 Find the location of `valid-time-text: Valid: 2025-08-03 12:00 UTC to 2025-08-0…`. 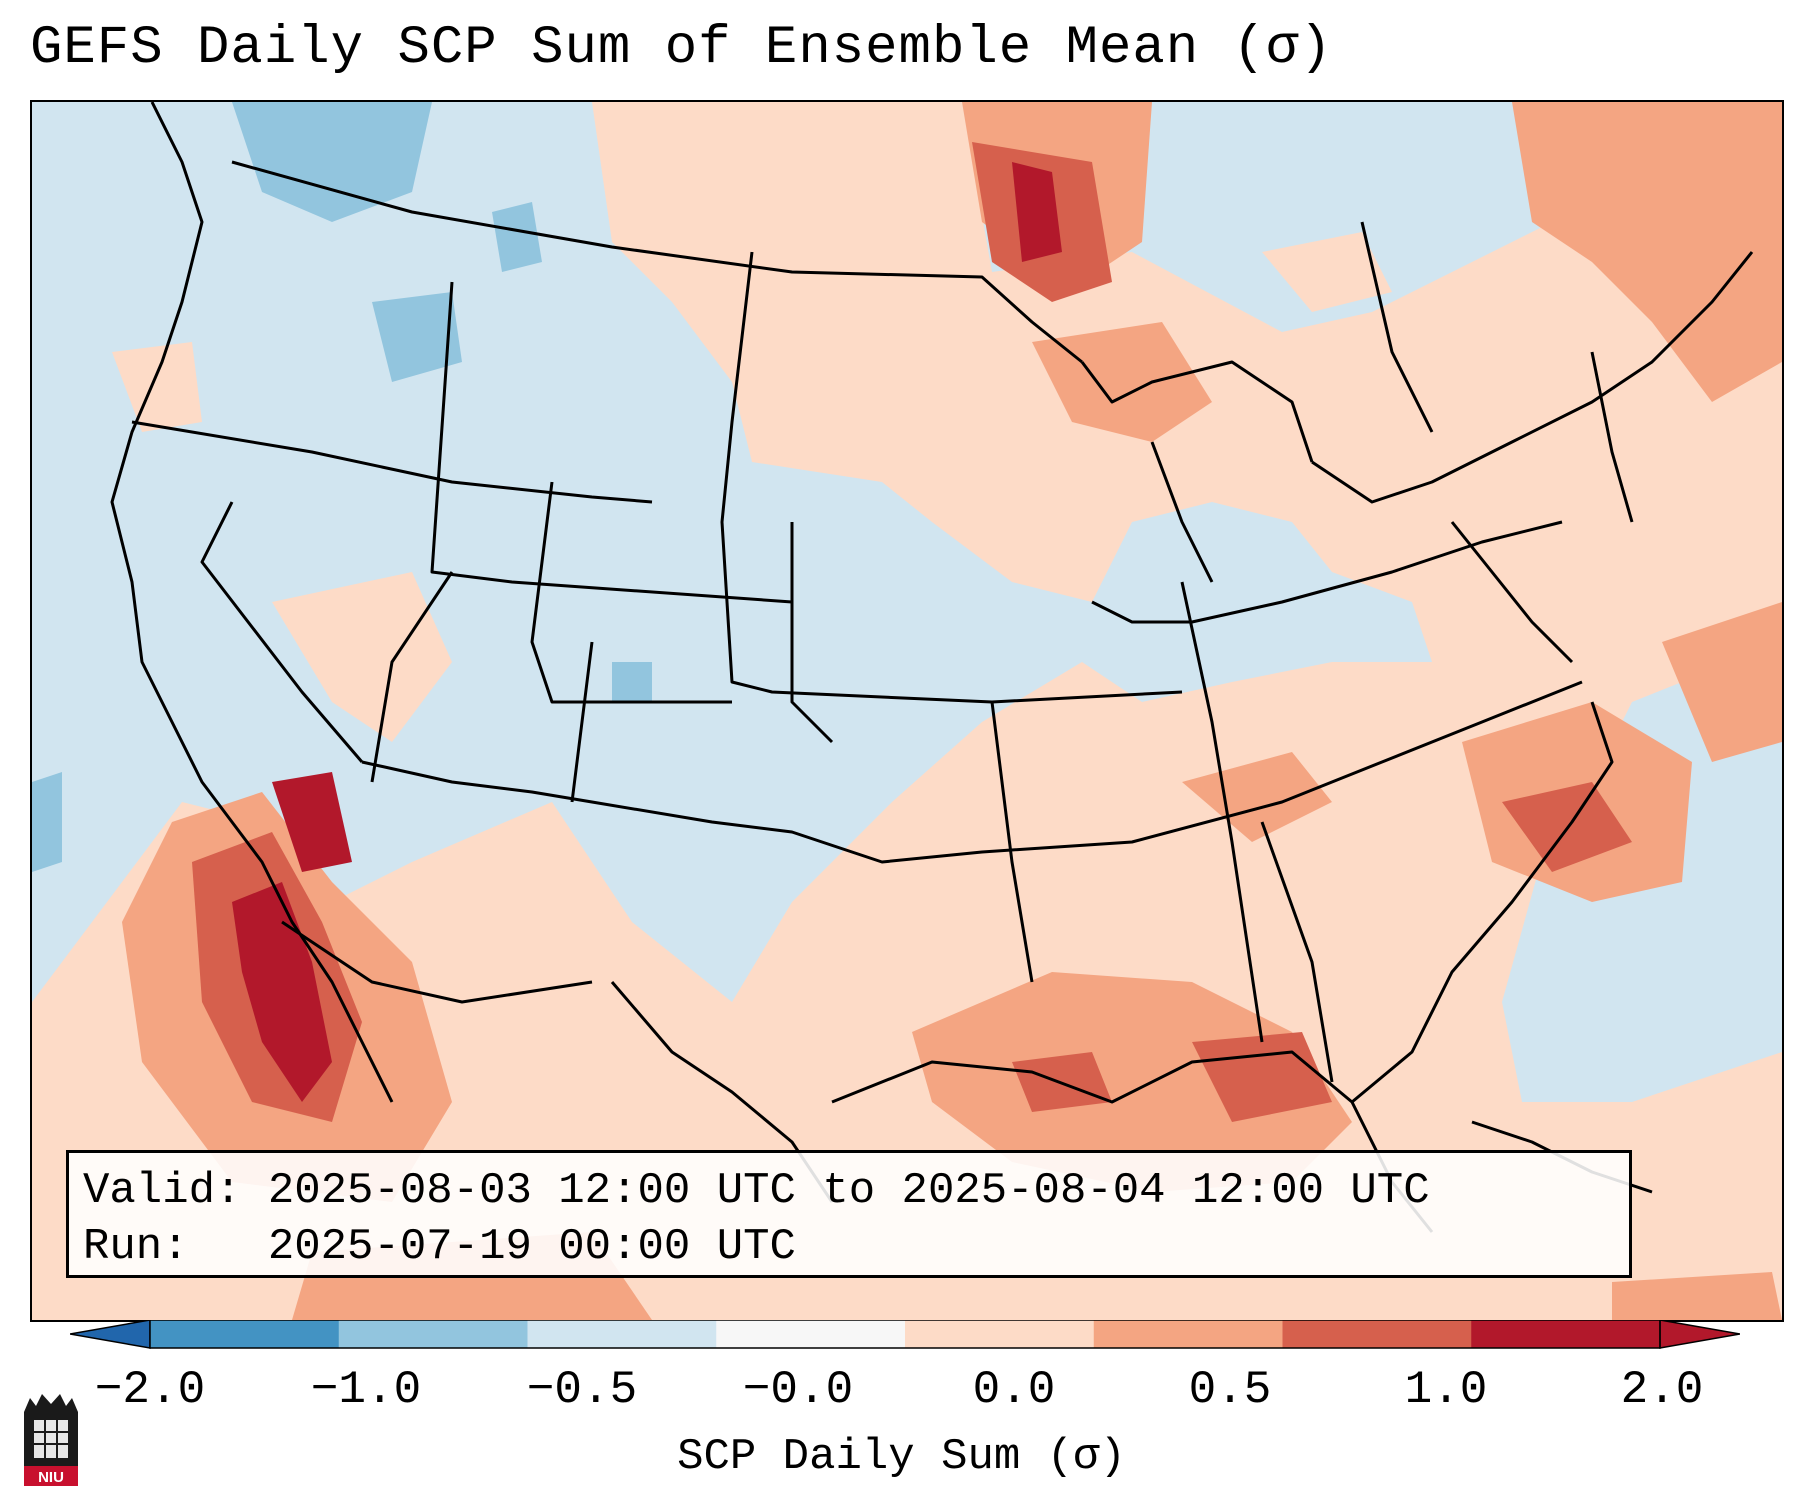

valid-time-text: Valid: 2025-08-03 12:00 UTC to 2025-08-0… is located at coordinates (756, 1191).